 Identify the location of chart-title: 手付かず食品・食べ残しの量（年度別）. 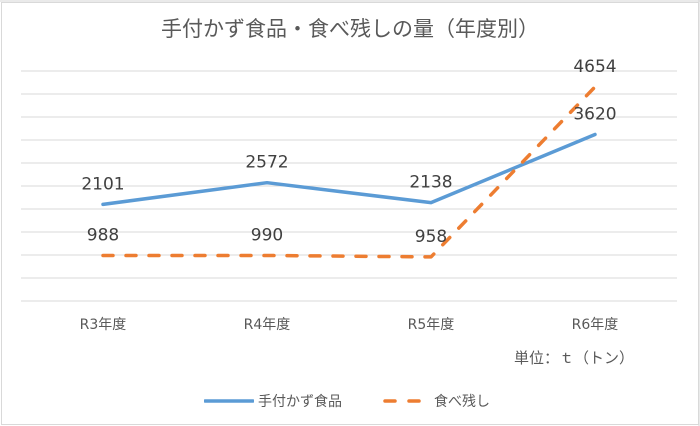
(350, 29).